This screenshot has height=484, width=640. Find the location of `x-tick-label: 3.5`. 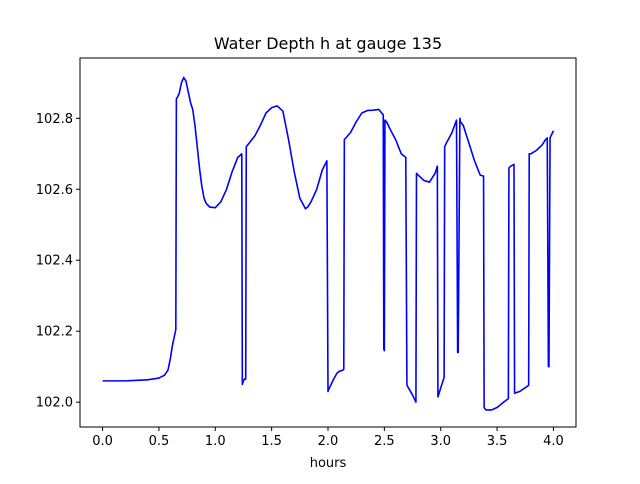

x-tick-label: 3.5 is located at coordinates (497, 441).